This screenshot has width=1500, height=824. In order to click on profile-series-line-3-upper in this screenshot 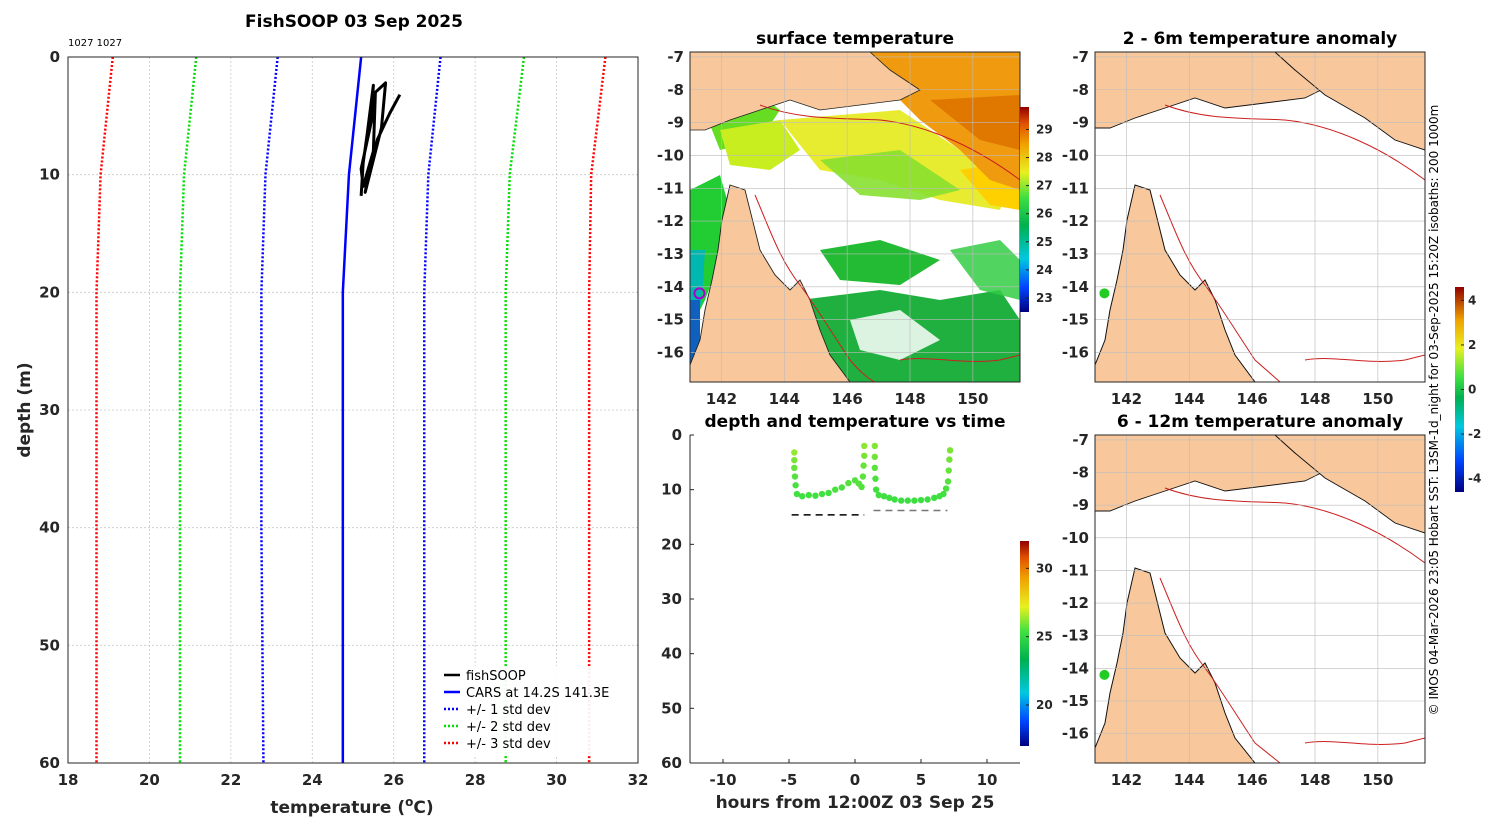, I will do `click(515, 409)`.